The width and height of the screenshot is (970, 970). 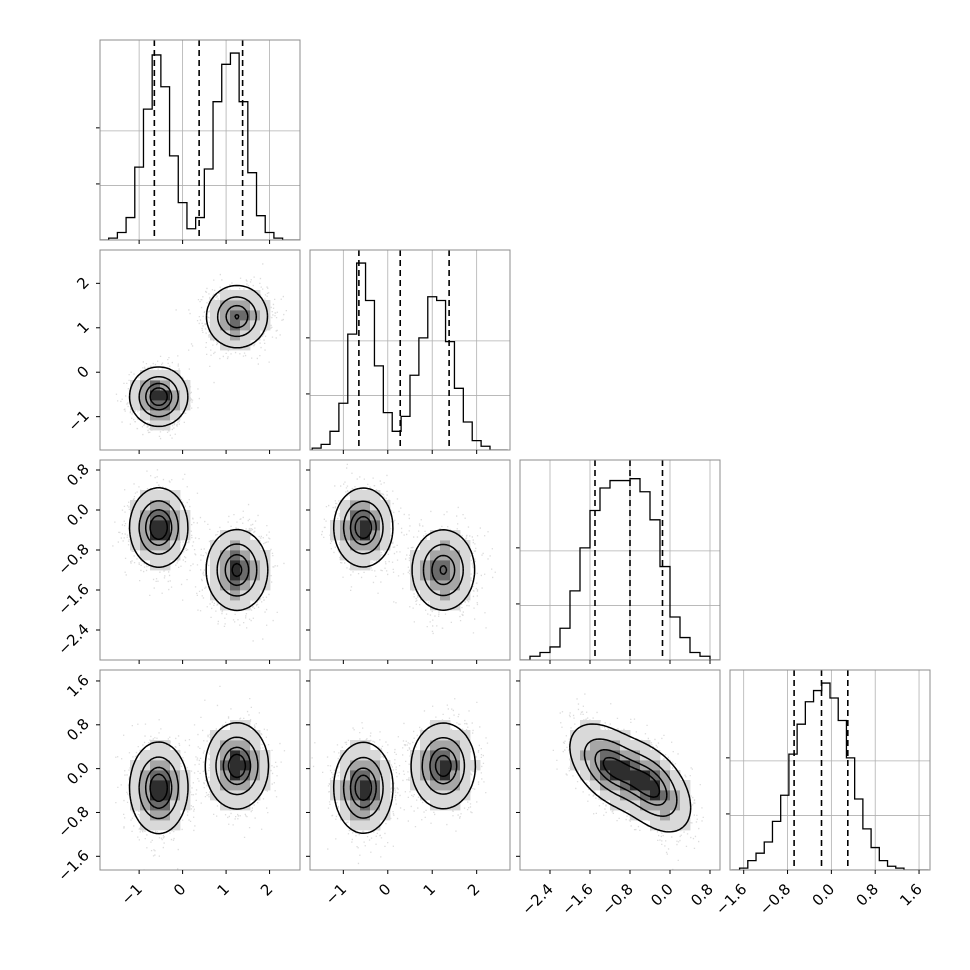 I want to click on y-tick-label: −1.6, so click(x=73, y=599).